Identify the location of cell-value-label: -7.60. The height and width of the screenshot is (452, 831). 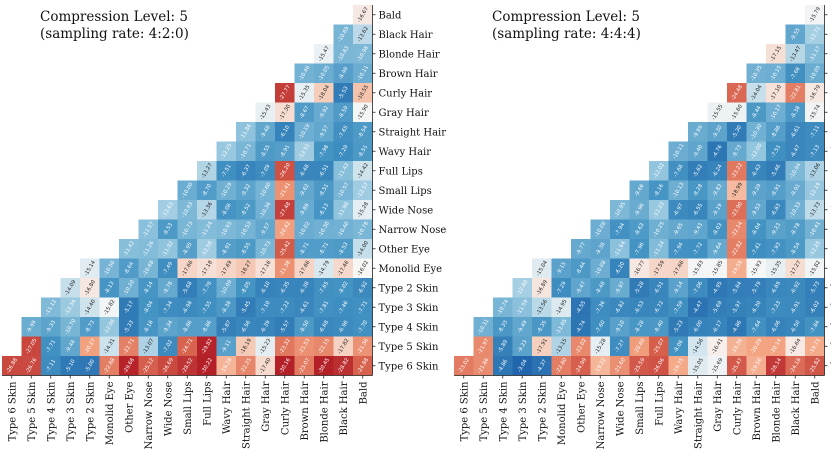
(601, 327).